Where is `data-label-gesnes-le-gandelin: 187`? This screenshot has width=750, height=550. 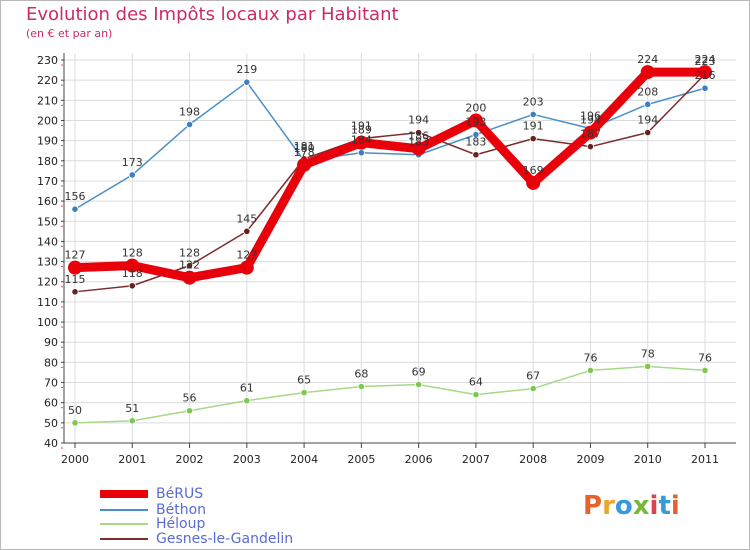 data-label-gesnes-le-gandelin: 187 is located at coordinates (590, 134).